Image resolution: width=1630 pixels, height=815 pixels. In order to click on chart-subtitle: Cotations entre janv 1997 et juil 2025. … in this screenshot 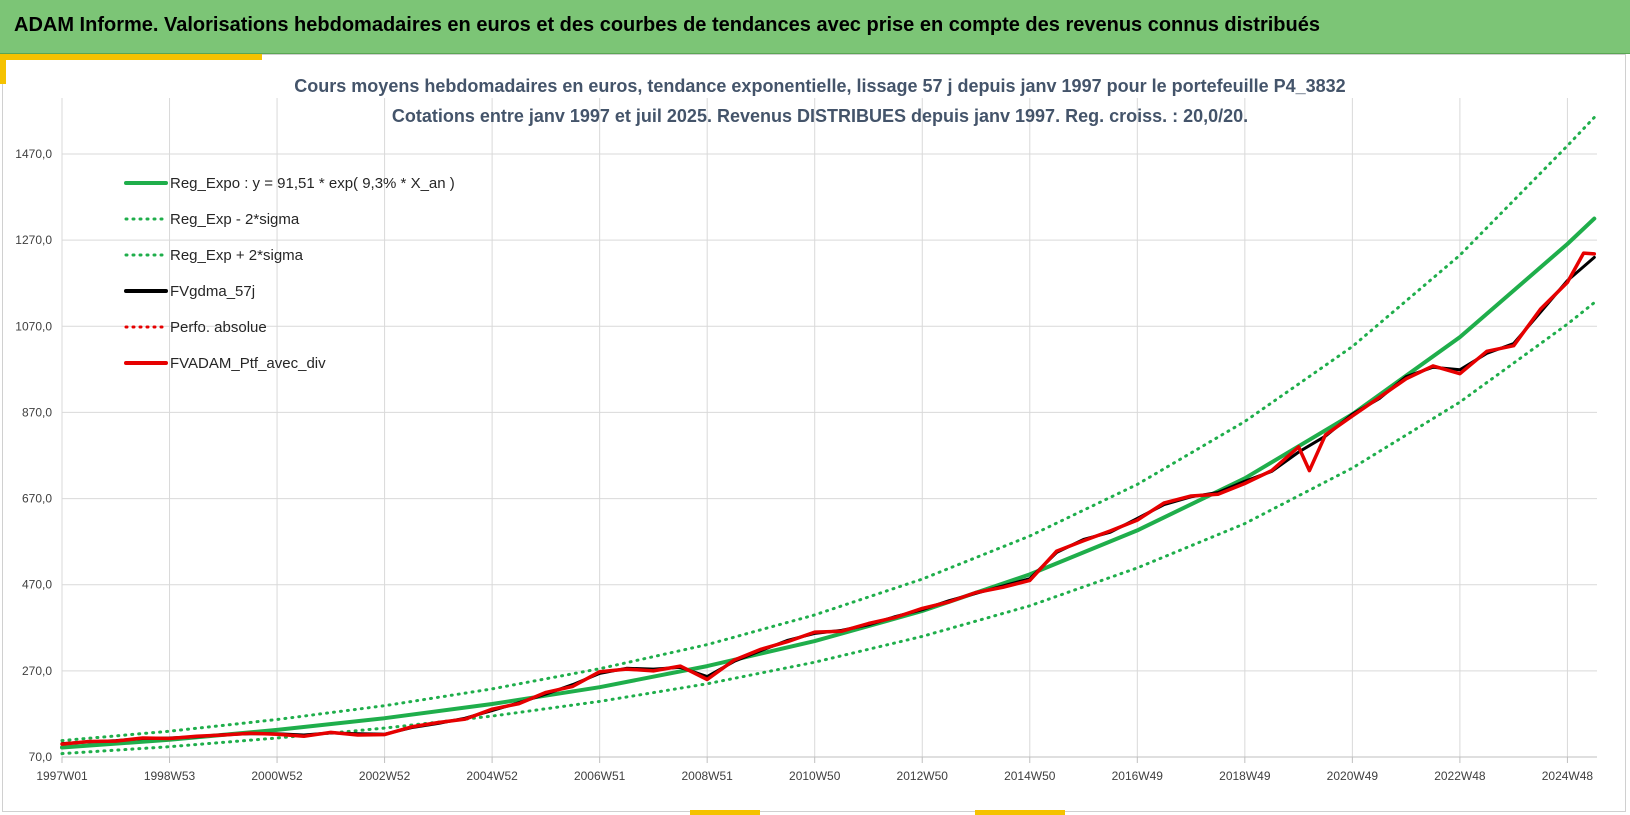, I will do `click(820, 116)`.